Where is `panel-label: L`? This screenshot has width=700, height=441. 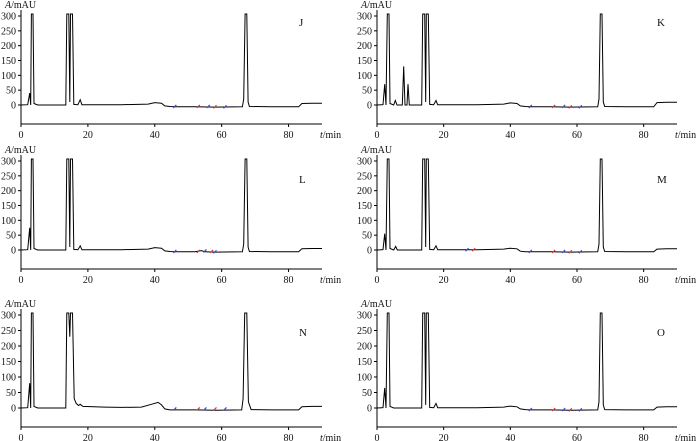
panel-label: L is located at coordinates (302, 180).